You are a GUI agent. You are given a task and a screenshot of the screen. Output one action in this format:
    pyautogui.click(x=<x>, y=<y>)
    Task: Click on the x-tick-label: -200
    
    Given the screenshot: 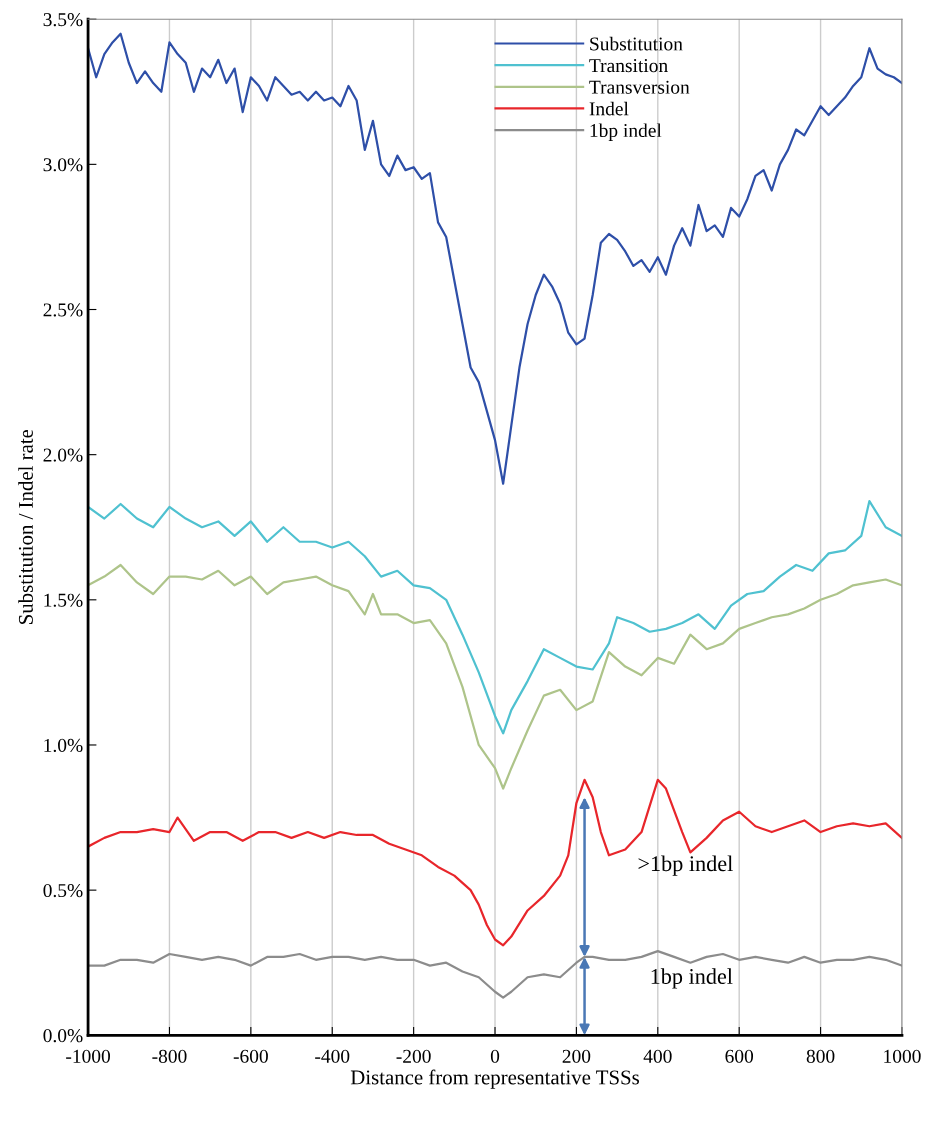 What is the action you would take?
    pyautogui.click(x=413, y=1056)
    